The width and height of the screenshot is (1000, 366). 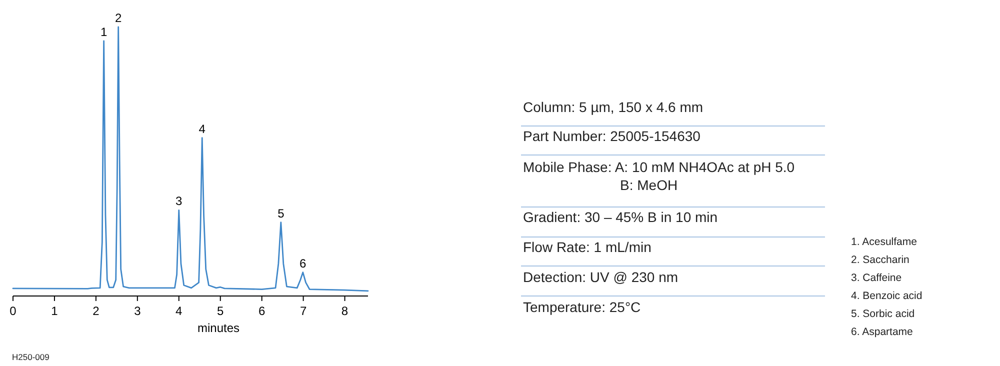 What do you see at coordinates (303, 263) in the screenshot?
I see `annotation: 6` at bounding box center [303, 263].